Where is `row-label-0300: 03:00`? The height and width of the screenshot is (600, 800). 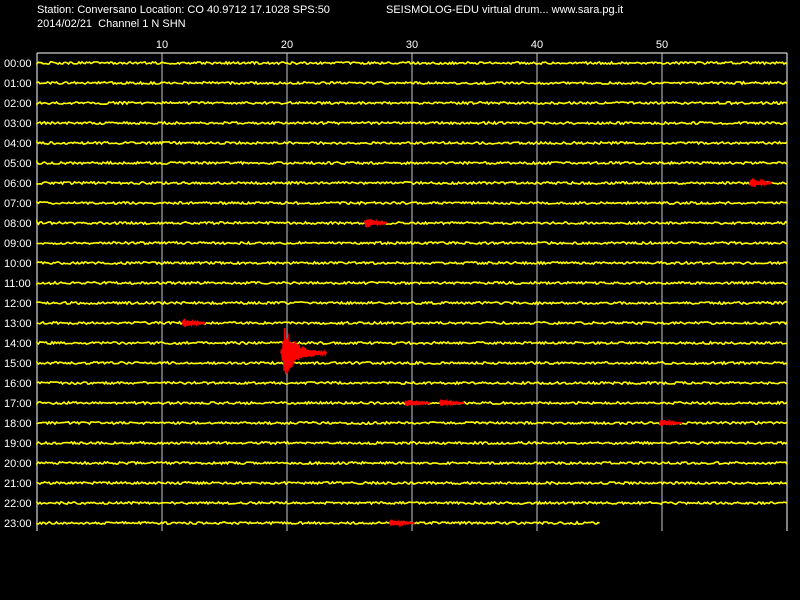 row-label-0300: 03:00 is located at coordinates (18, 124).